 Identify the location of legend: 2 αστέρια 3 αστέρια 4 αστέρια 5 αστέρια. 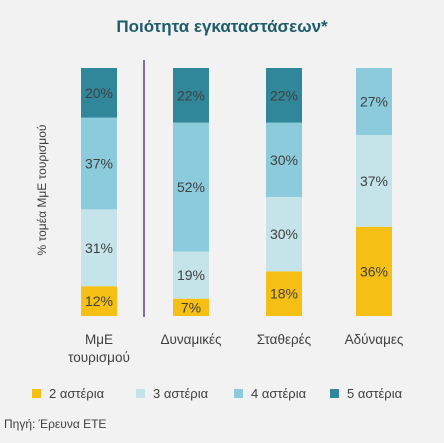
(217, 393).